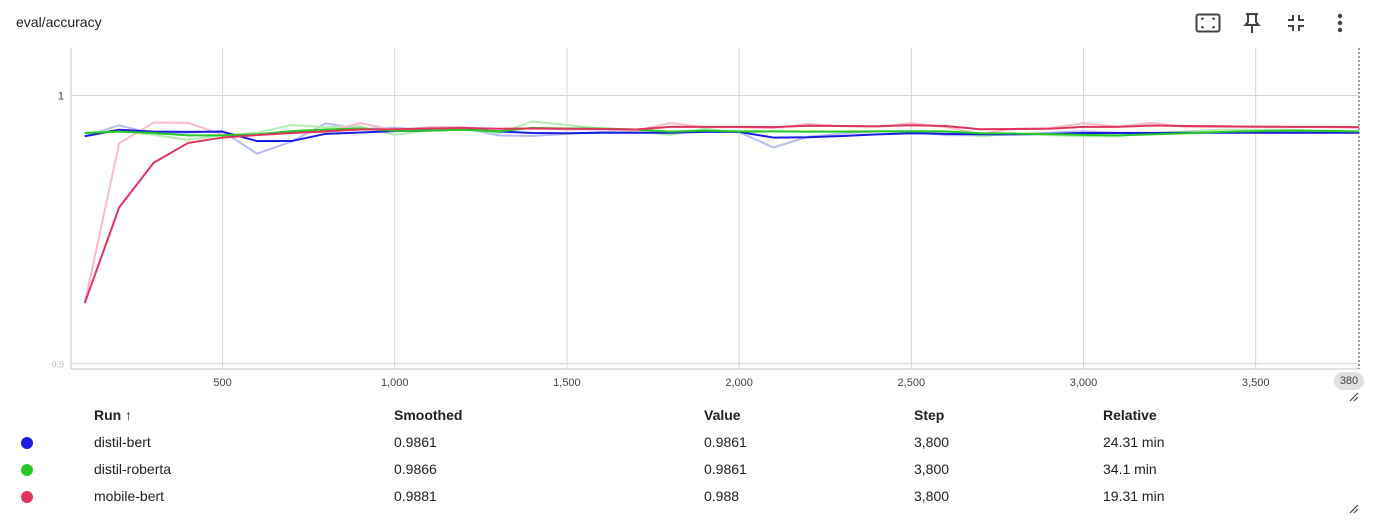  I want to click on relative-time: 34.1 min, so click(1130, 469).